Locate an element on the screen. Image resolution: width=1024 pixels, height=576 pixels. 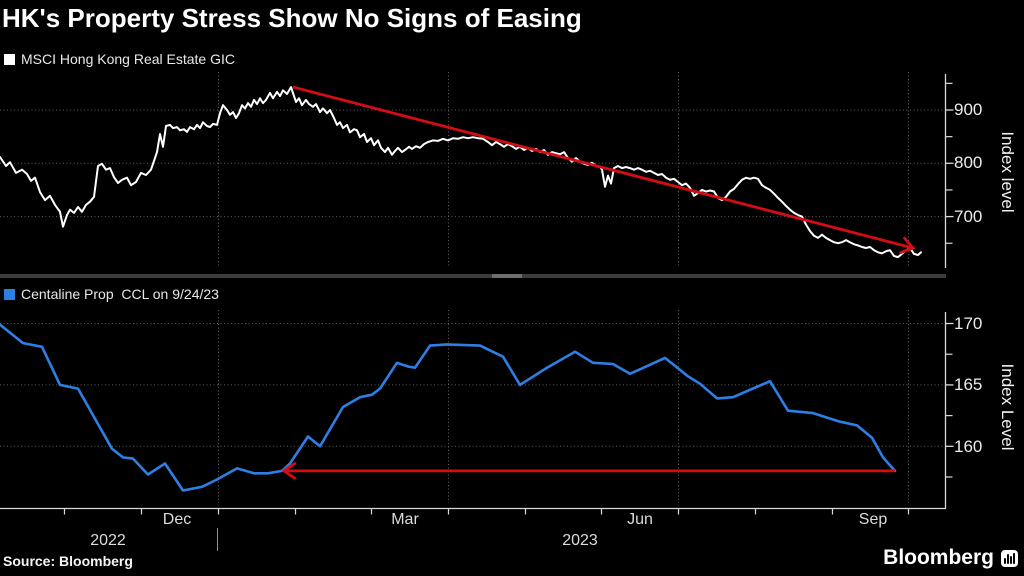
y-axis-title-top: Index level is located at coordinates (1007, 172).